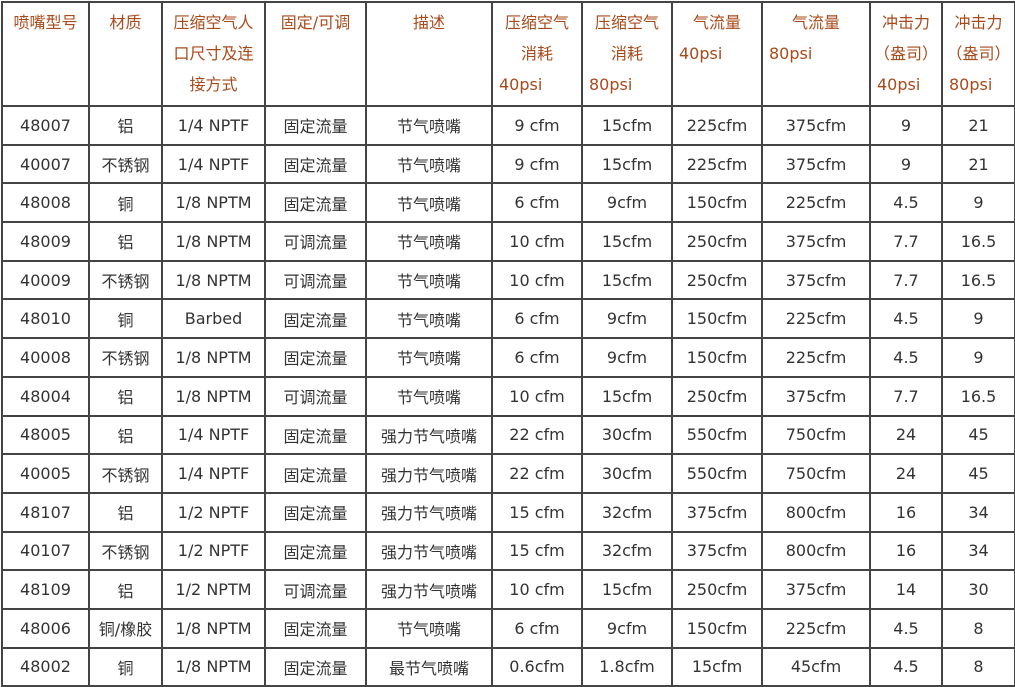 This screenshot has width=1015, height=687. Describe the element at coordinates (429, 54) in the screenshot. I see `column-header: 描述` at that location.